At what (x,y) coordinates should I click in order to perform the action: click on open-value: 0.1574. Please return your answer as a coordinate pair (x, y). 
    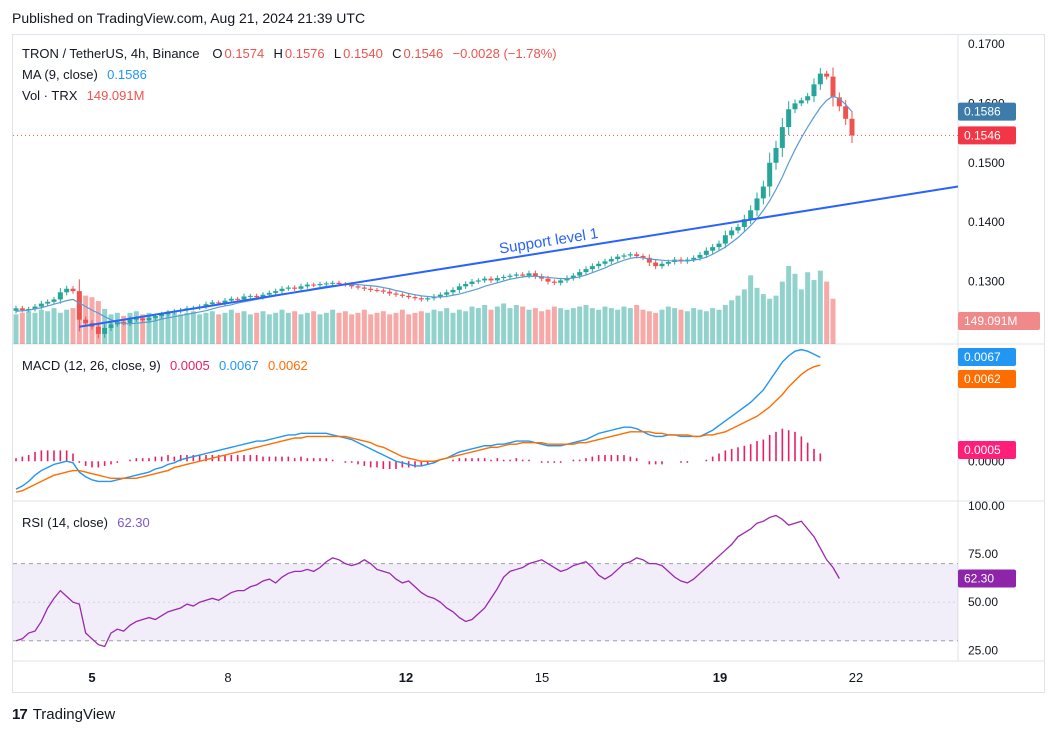
    Looking at the image, I should click on (244, 53).